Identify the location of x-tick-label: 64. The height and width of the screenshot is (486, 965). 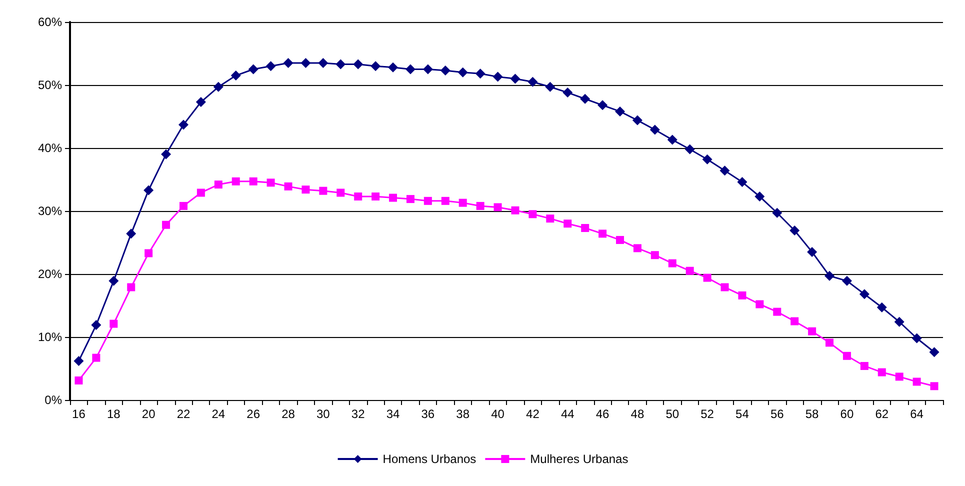
(917, 414).